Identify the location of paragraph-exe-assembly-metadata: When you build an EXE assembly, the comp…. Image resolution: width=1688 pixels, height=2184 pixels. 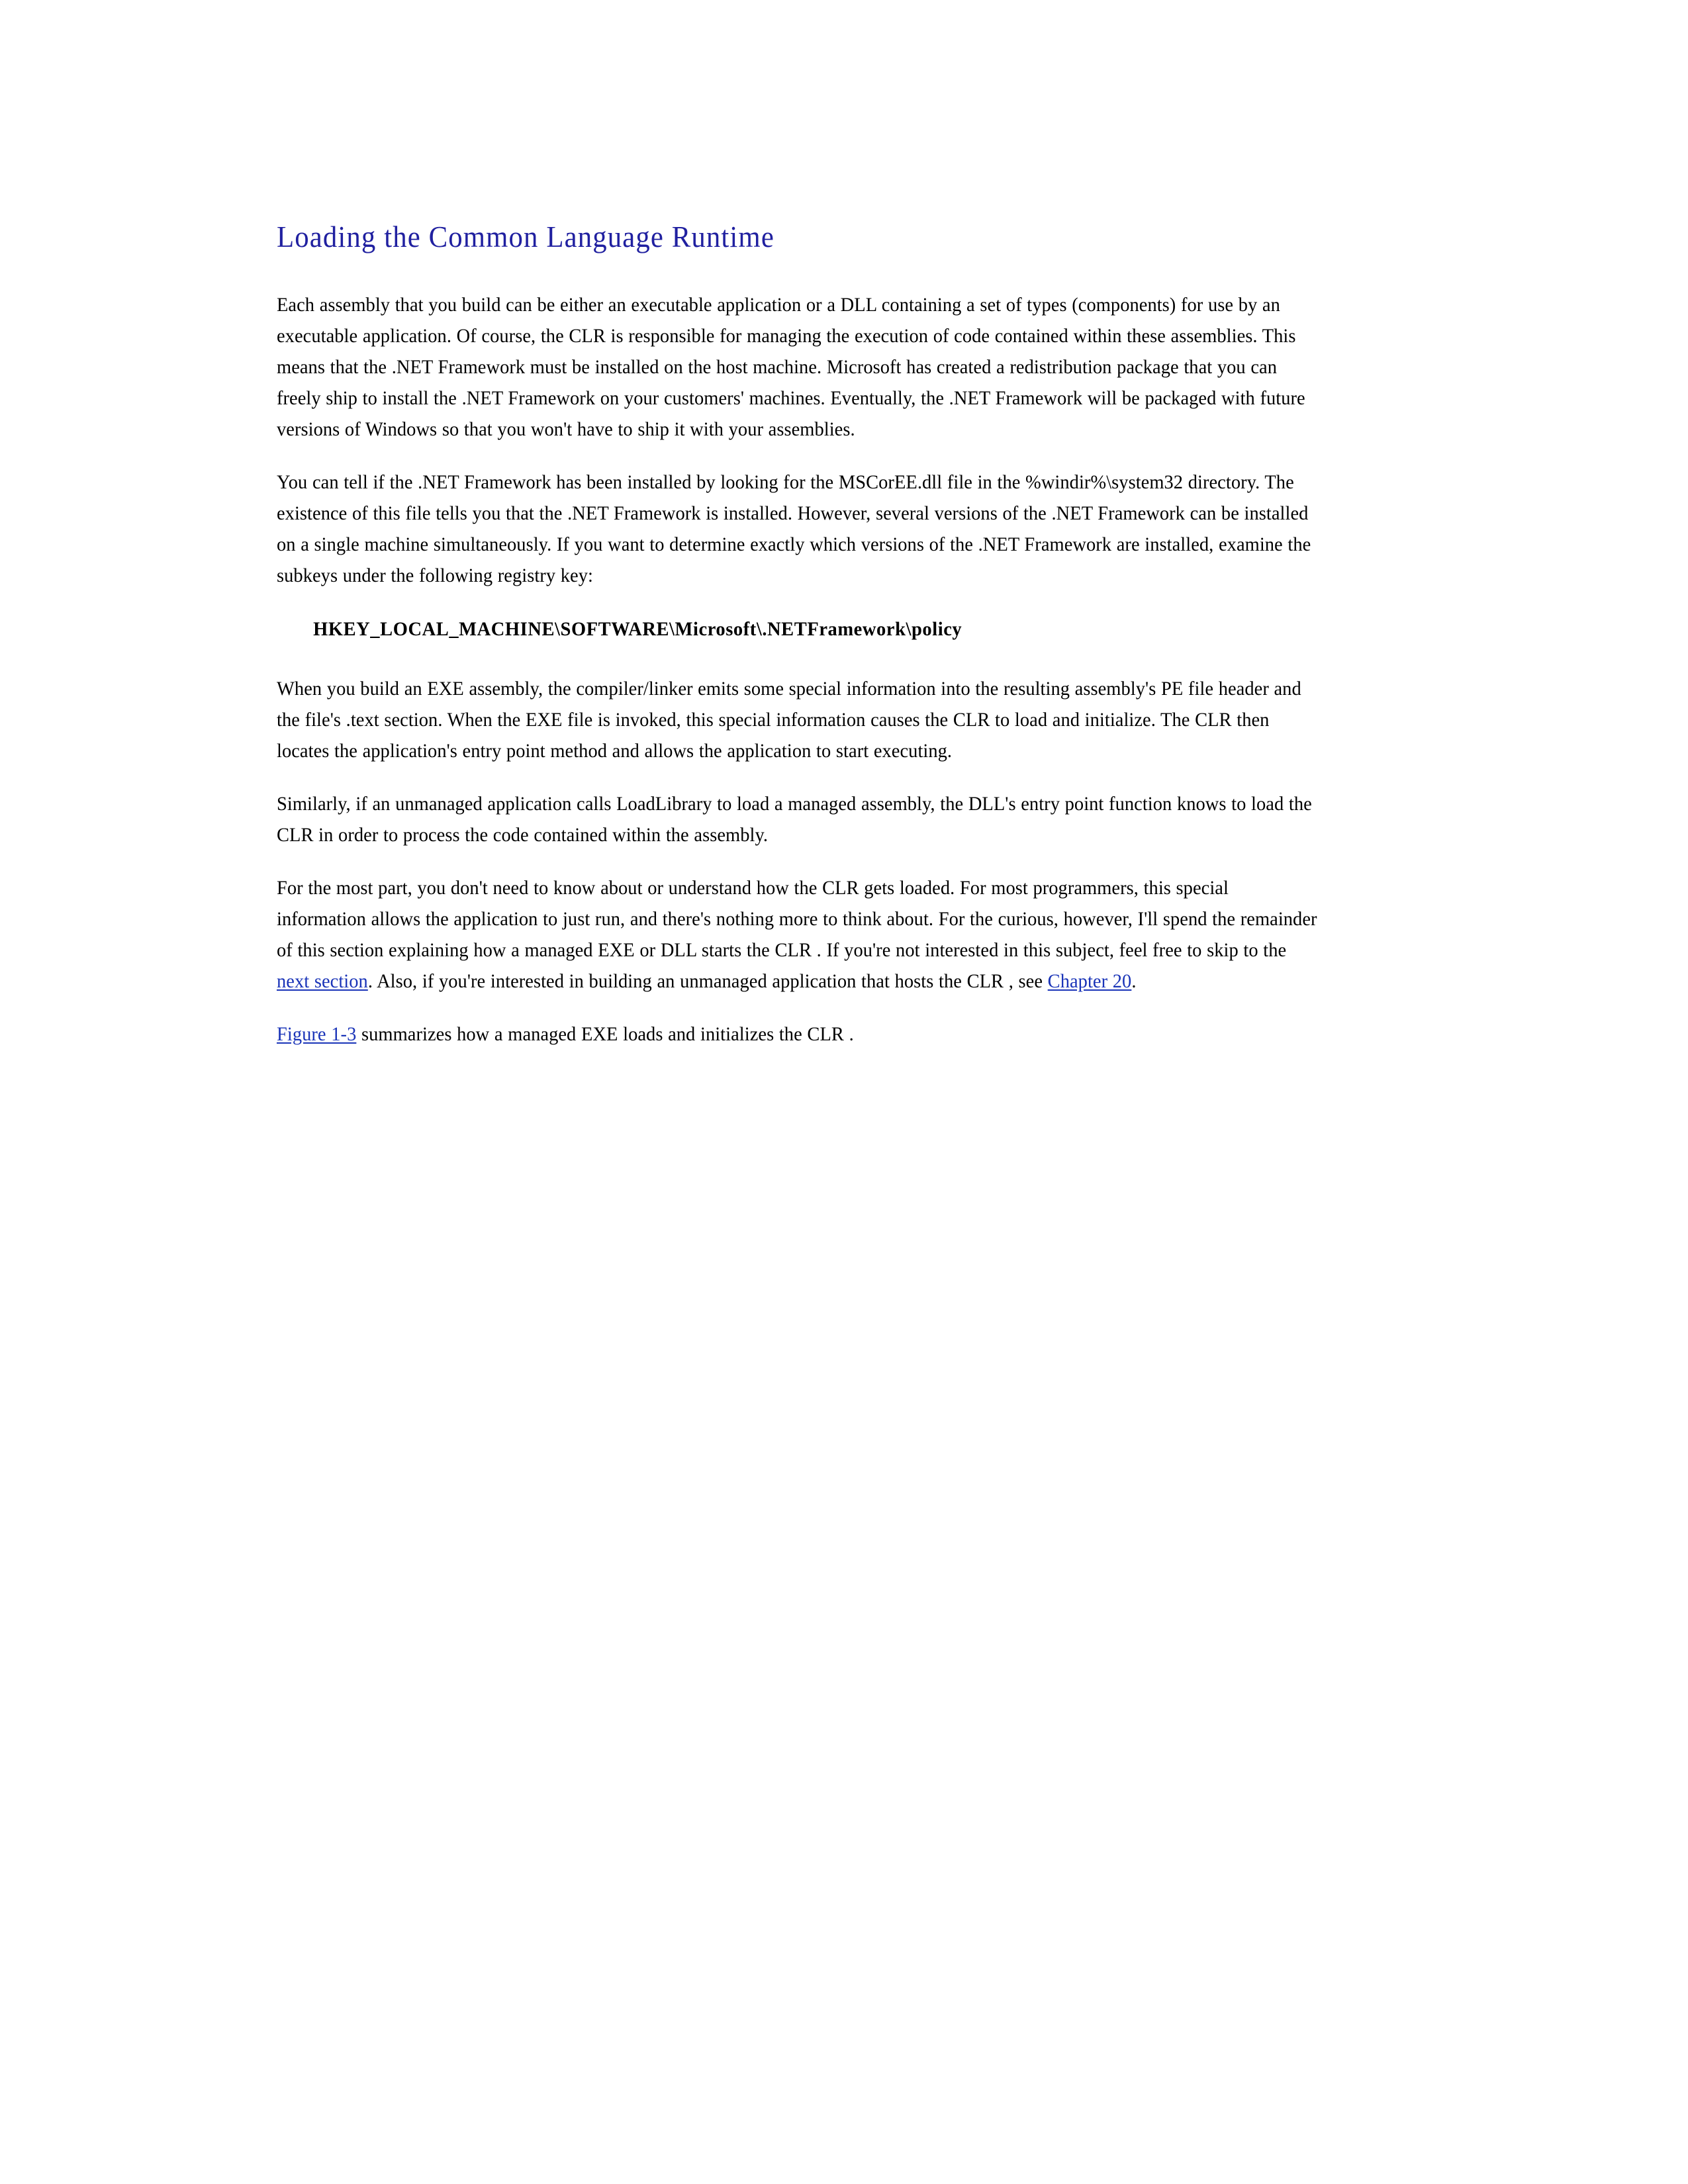
(789, 720).